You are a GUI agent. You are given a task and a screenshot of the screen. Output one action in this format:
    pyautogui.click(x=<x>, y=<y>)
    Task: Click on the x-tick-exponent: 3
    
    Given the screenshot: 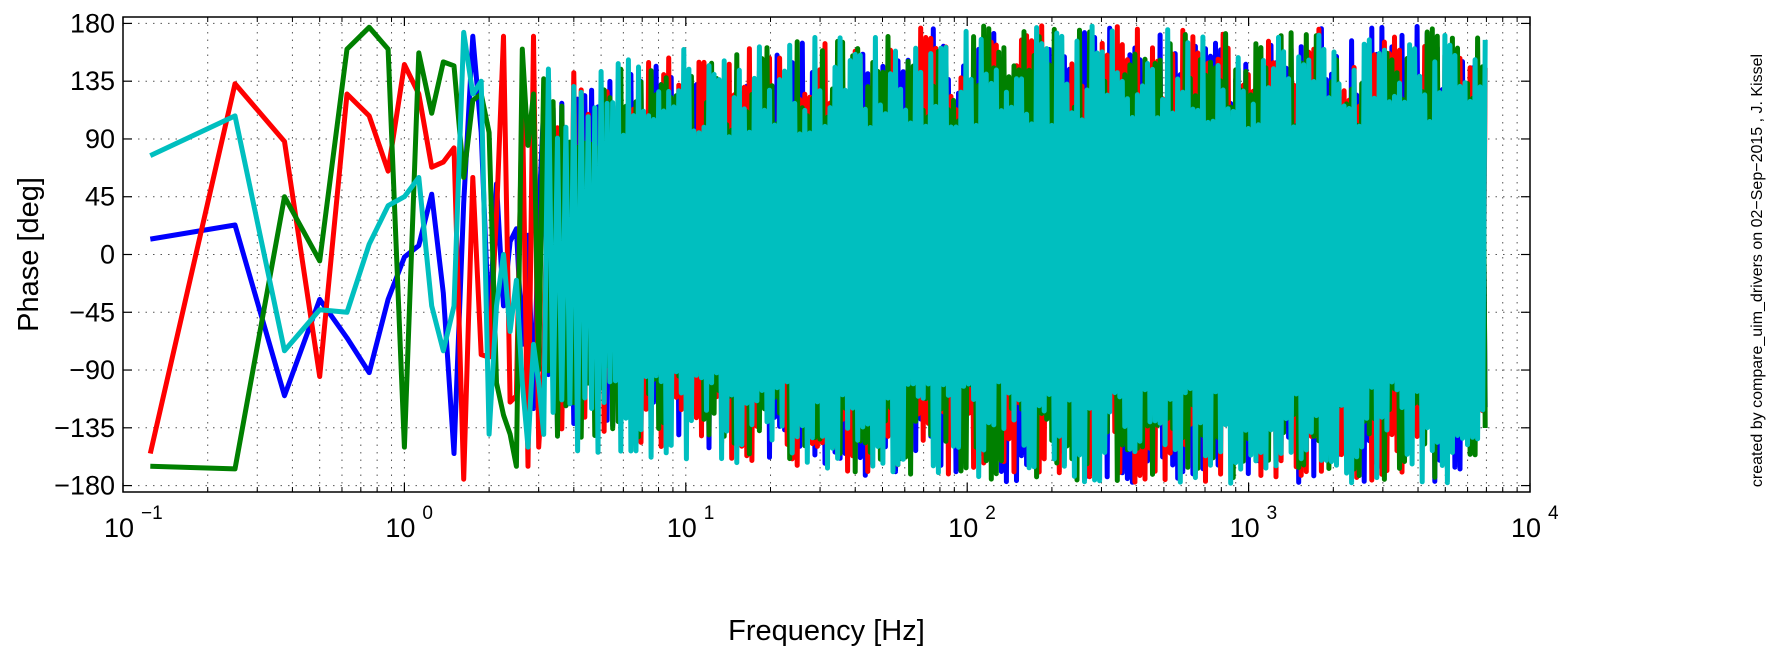 What is the action you would take?
    pyautogui.click(x=1272, y=513)
    